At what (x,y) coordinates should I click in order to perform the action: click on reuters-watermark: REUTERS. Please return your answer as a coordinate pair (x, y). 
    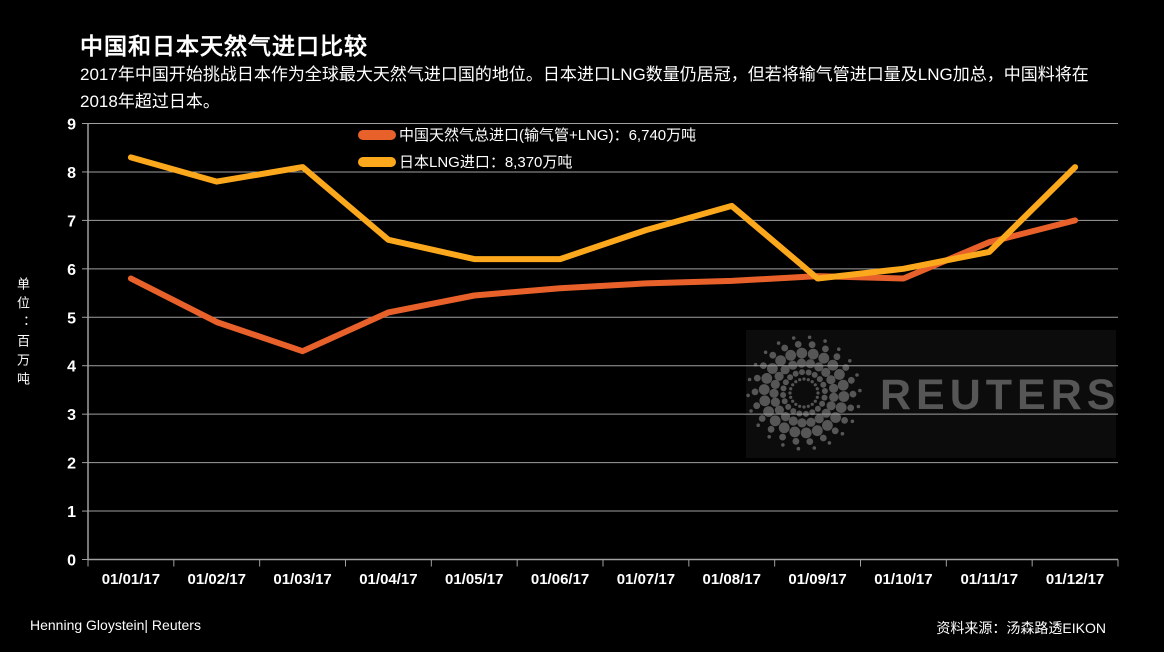
    Looking at the image, I should click on (933, 394).